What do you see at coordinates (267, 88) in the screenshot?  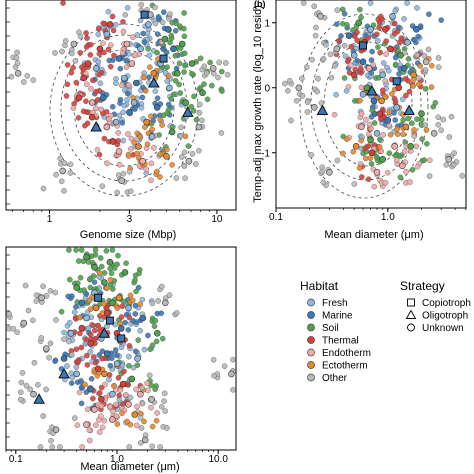 I see `y-tick-label: 0` at bounding box center [267, 88].